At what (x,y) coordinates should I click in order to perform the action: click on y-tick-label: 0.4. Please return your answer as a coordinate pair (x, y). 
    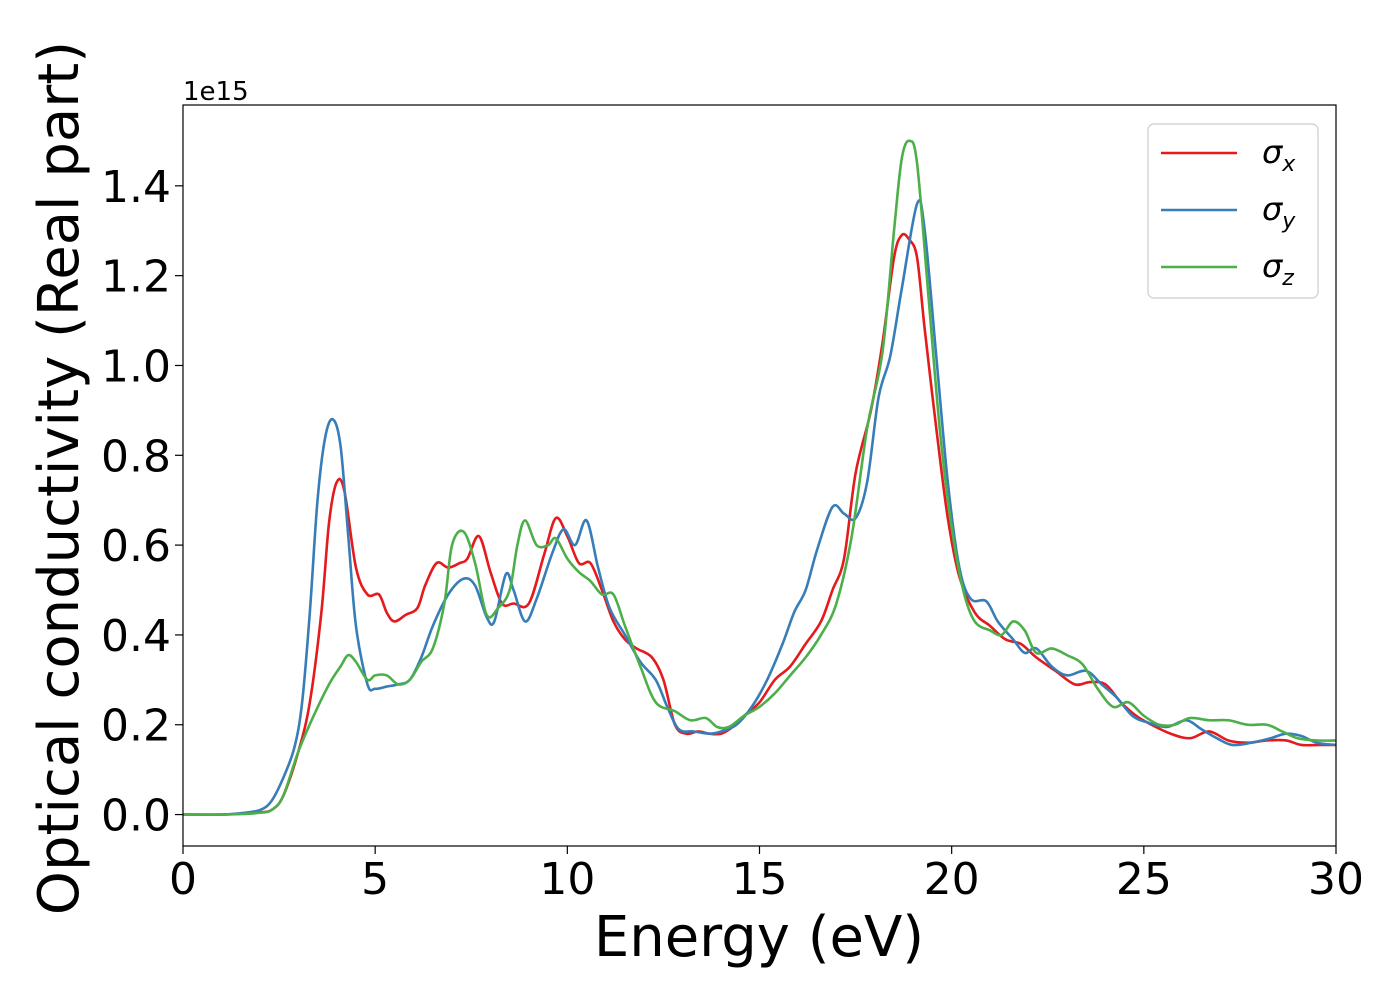
    Looking at the image, I should click on (136, 636).